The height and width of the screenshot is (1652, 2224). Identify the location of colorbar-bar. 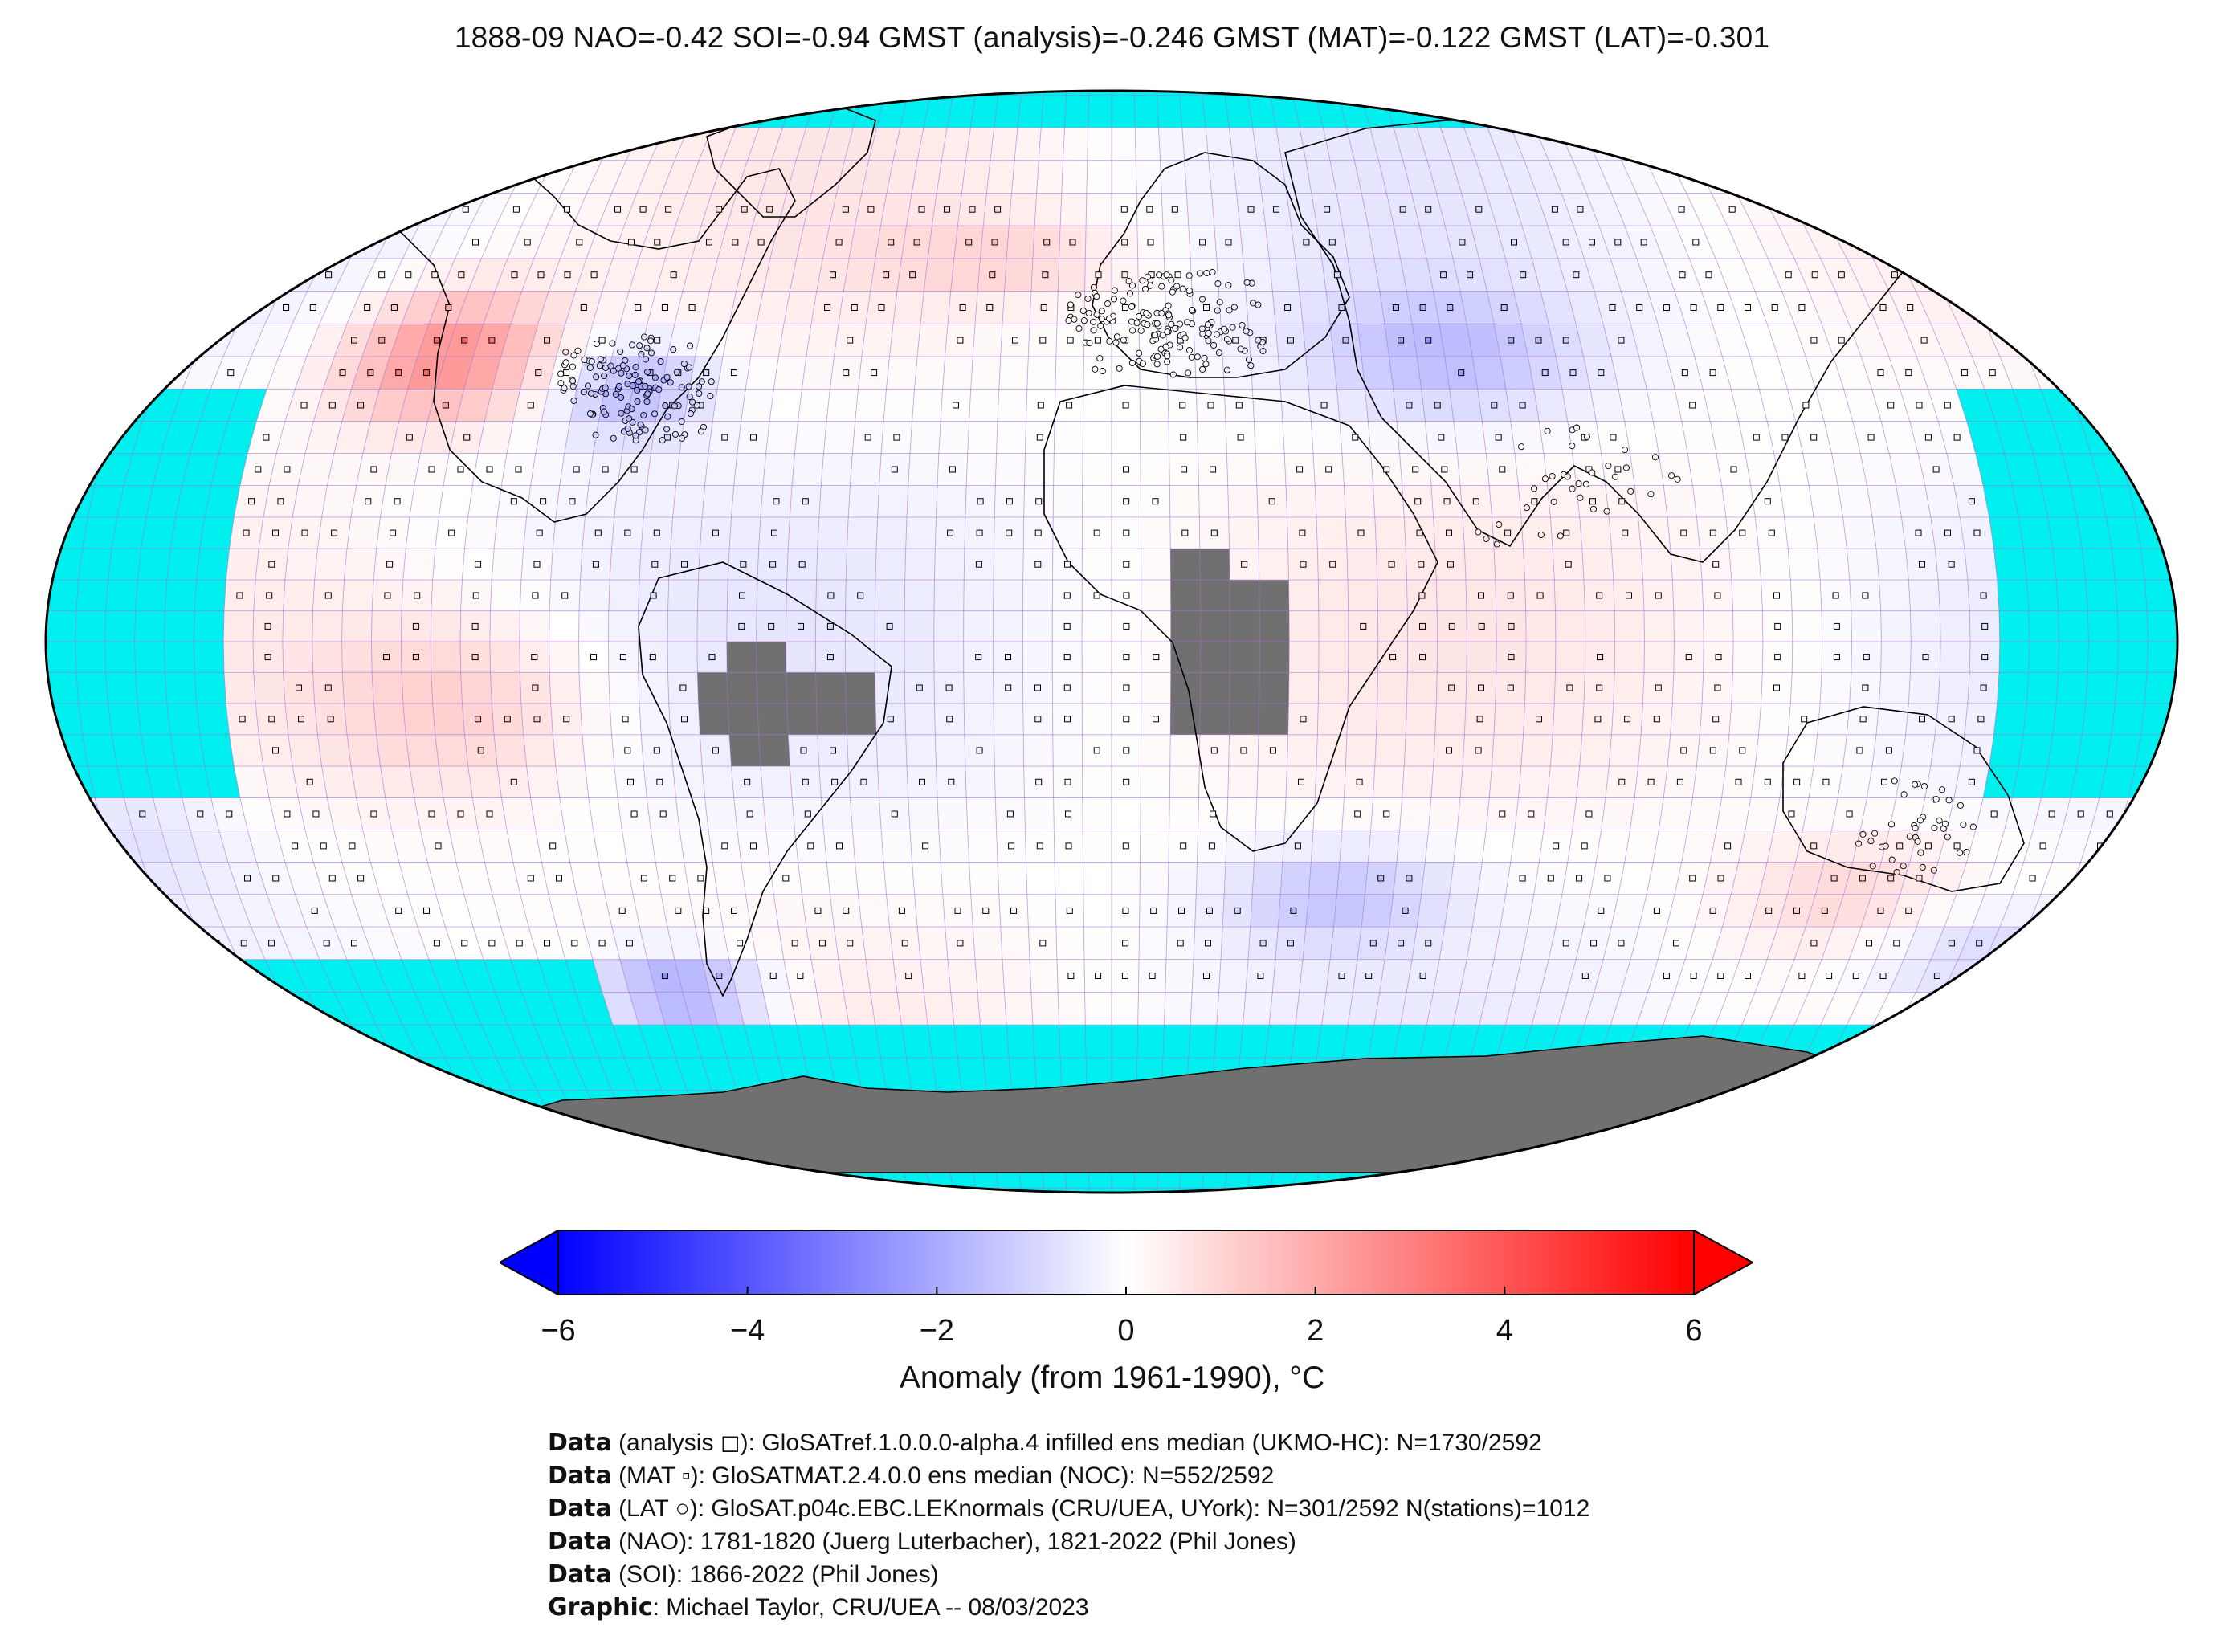
(1126, 1262).